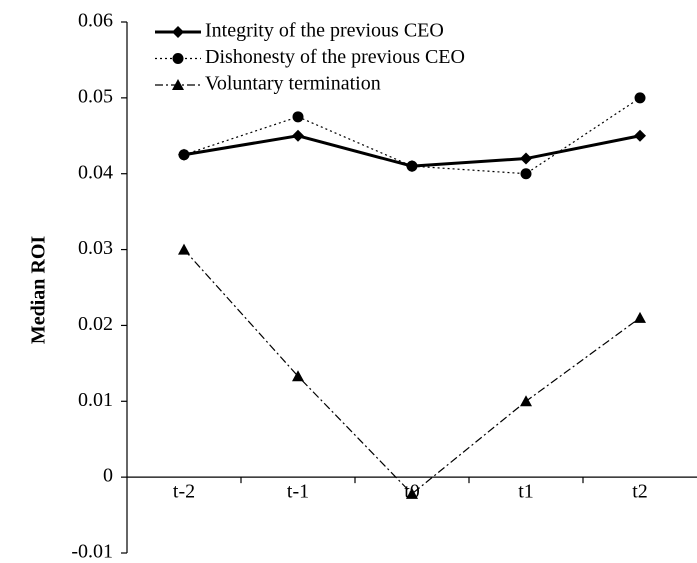 The image size is (697, 563). Describe the element at coordinates (335, 57) in the screenshot. I see `legend-label: Dishonesty of the previous CEO` at that location.